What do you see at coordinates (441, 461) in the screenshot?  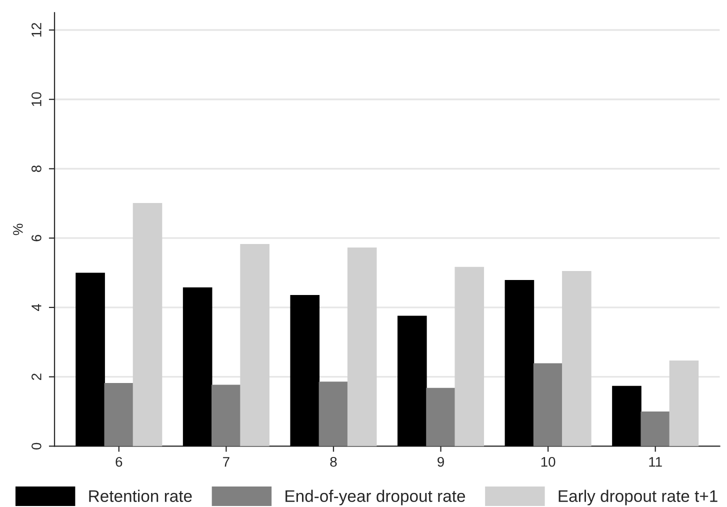 I see `x-tick-label: 9` at bounding box center [441, 461].